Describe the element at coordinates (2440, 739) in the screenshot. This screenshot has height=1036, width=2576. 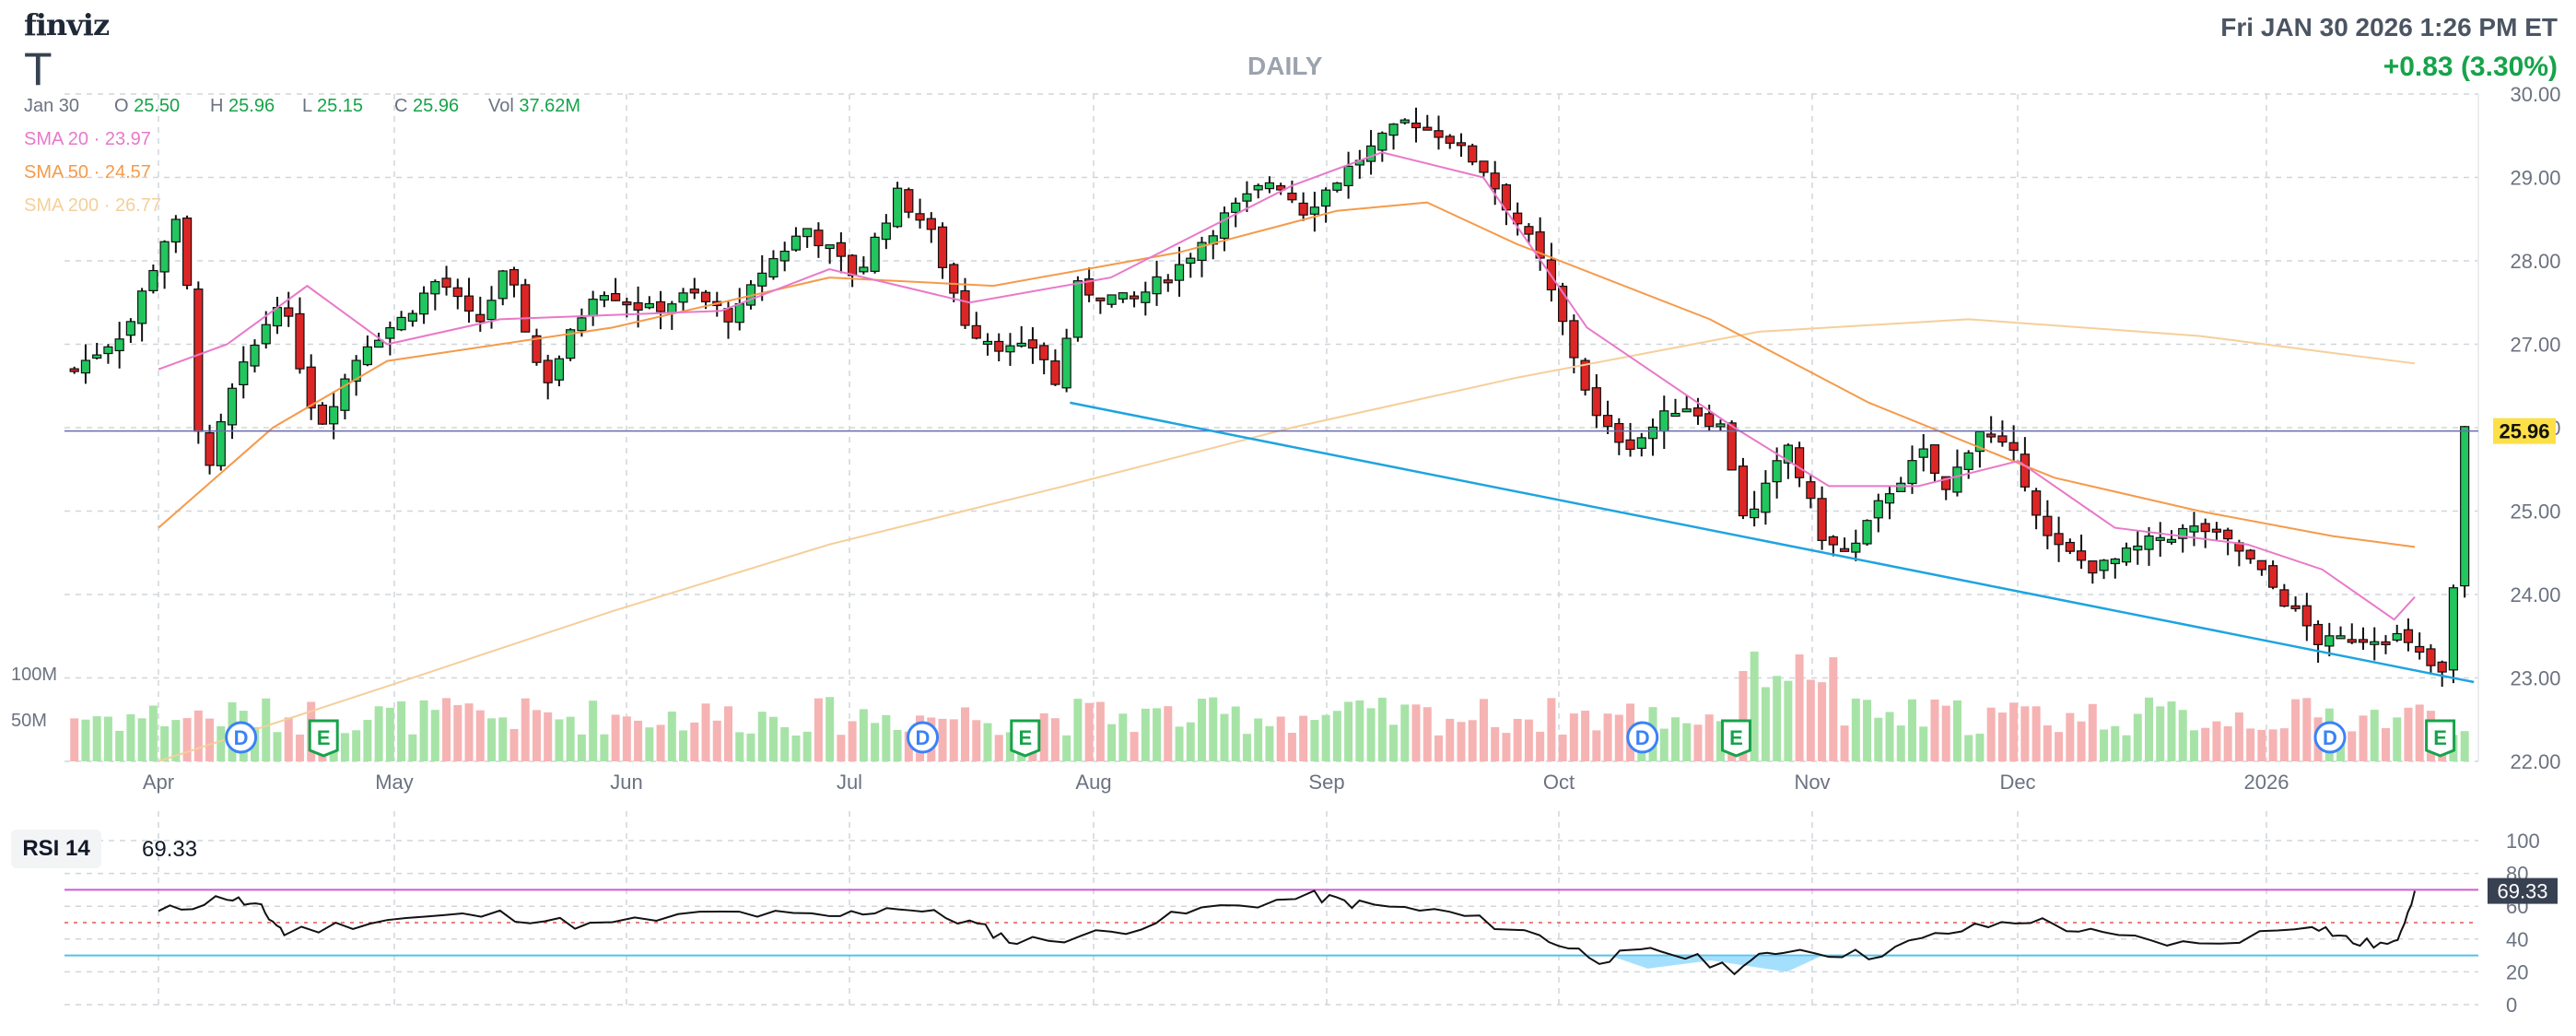
I see `earnings-marker` at that location.